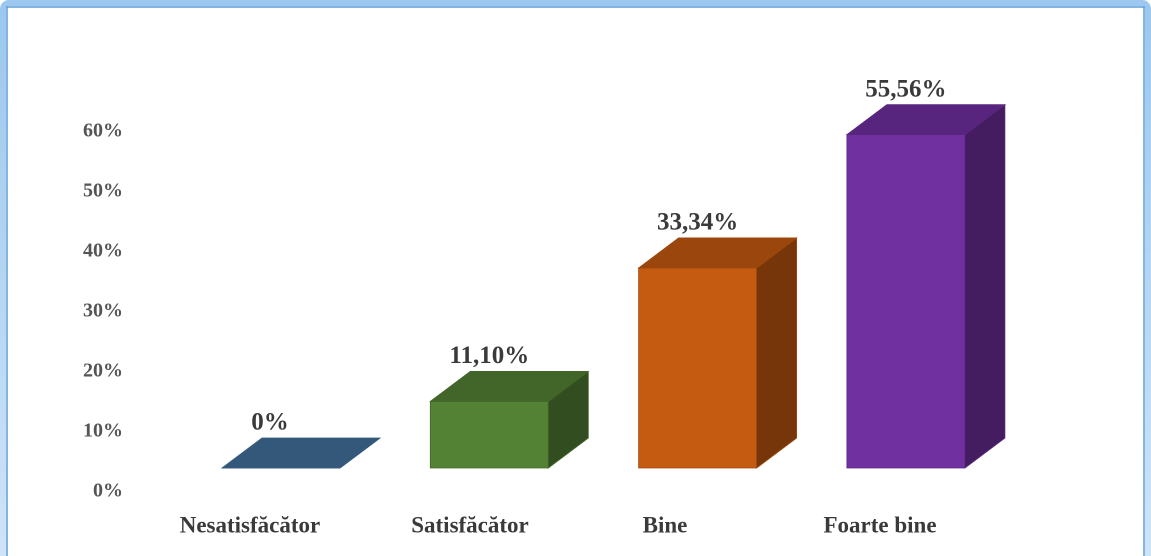 This screenshot has height=556, width=1151. Describe the element at coordinates (103, 371) in the screenshot. I see `y-tick-label: 20%` at that location.